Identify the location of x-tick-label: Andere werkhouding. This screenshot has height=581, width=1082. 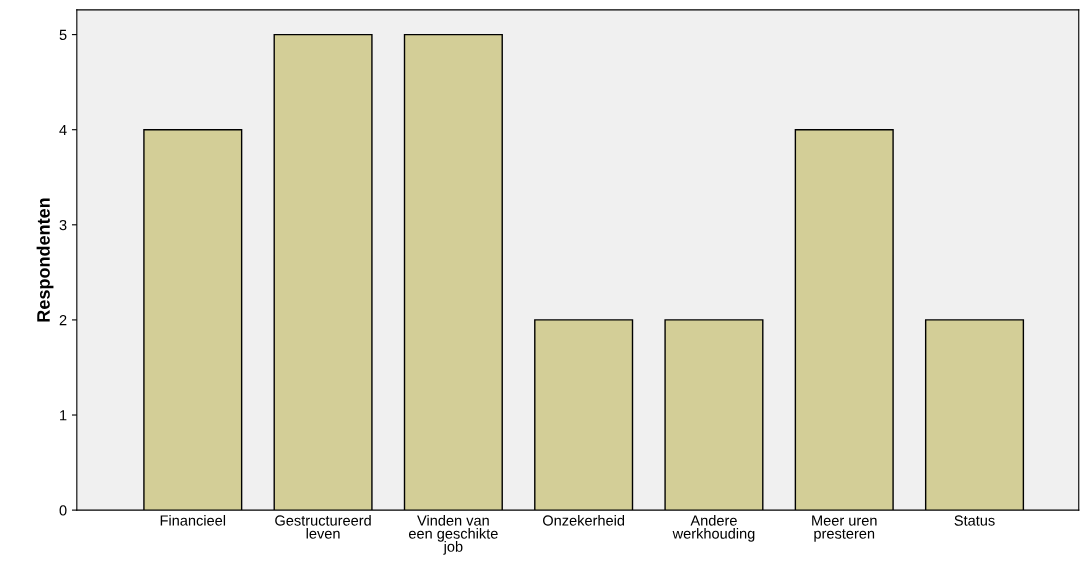
(713, 528).